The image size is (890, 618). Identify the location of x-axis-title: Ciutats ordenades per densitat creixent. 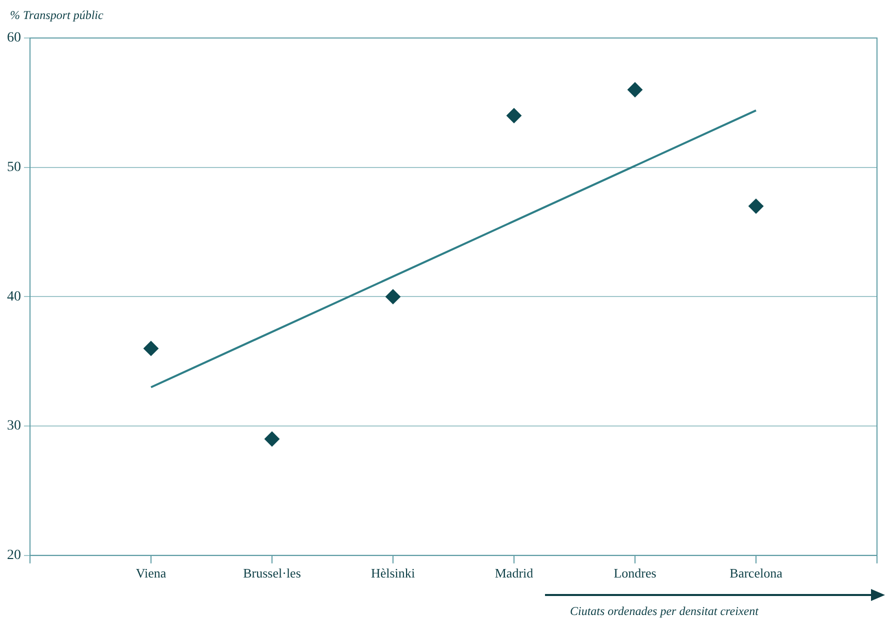
(664, 611).